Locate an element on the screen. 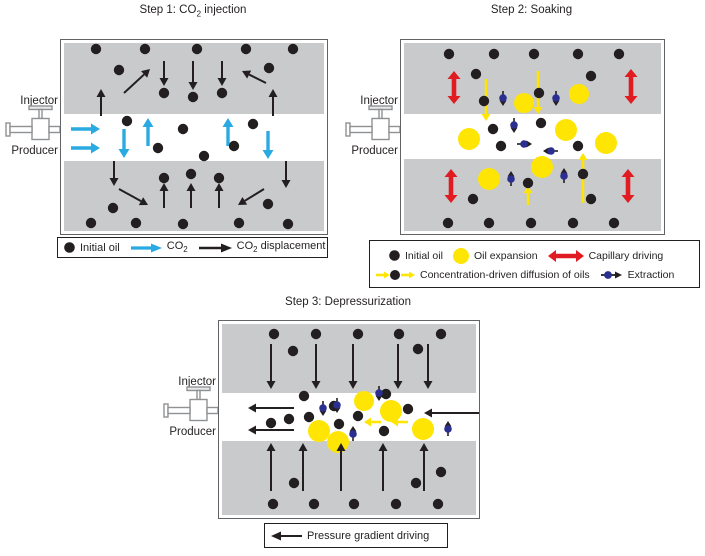  legend-item-oil-expansion: Oil expansion is located at coordinates (495, 256).